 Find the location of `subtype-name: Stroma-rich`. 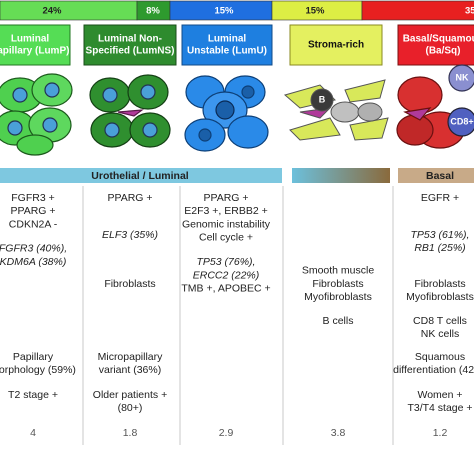

subtype-name: Stroma-rich is located at coordinates (336, 45).